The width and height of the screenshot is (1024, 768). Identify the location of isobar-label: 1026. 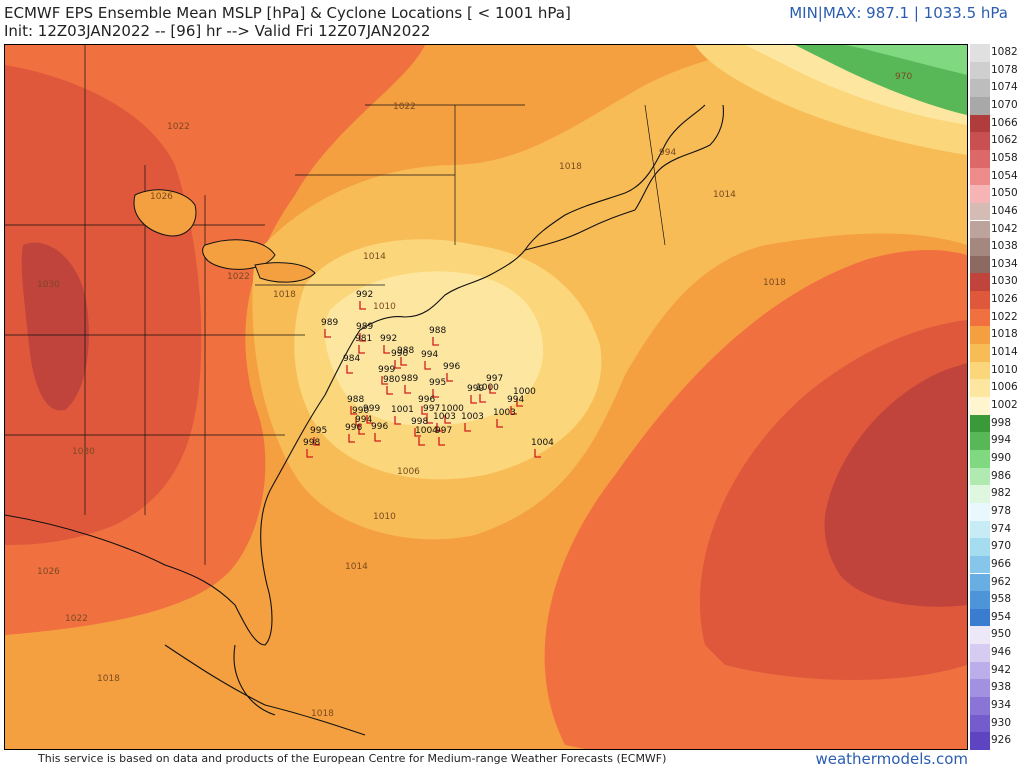
(161, 197).